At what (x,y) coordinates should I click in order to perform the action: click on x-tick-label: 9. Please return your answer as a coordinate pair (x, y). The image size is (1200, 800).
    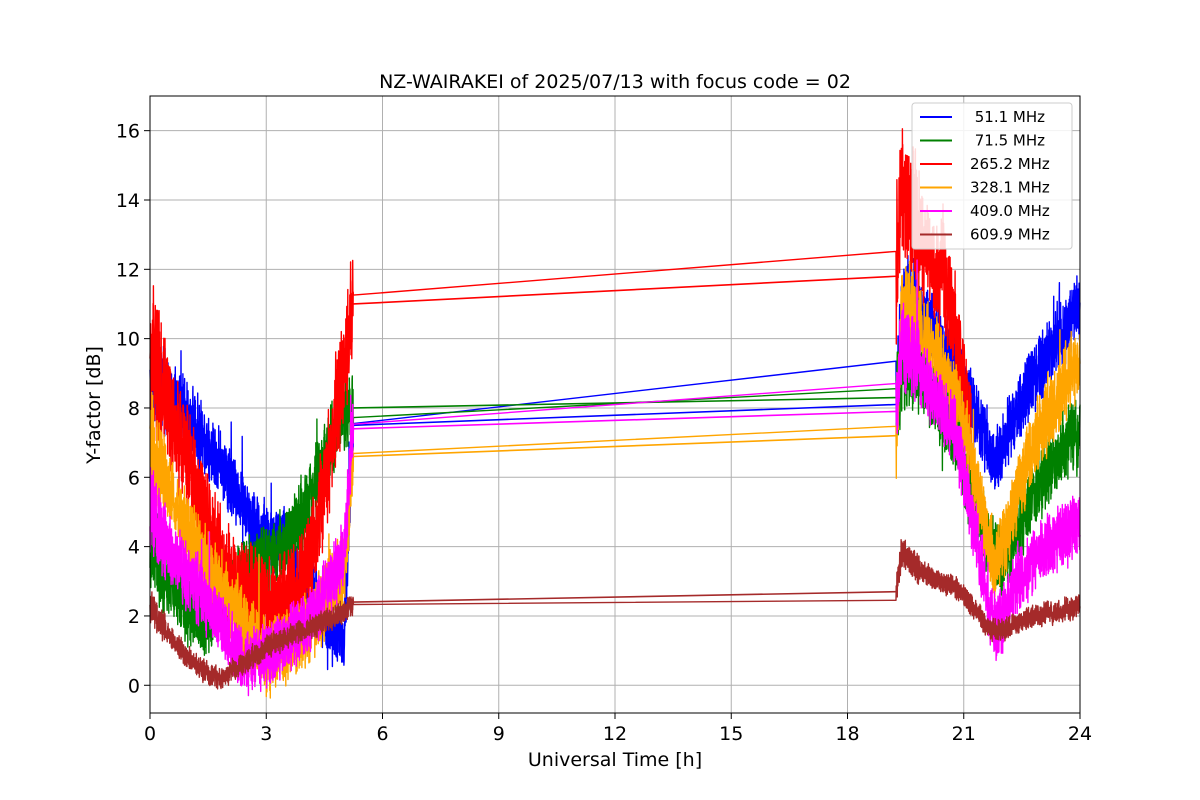
    Looking at the image, I should click on (499, 734).